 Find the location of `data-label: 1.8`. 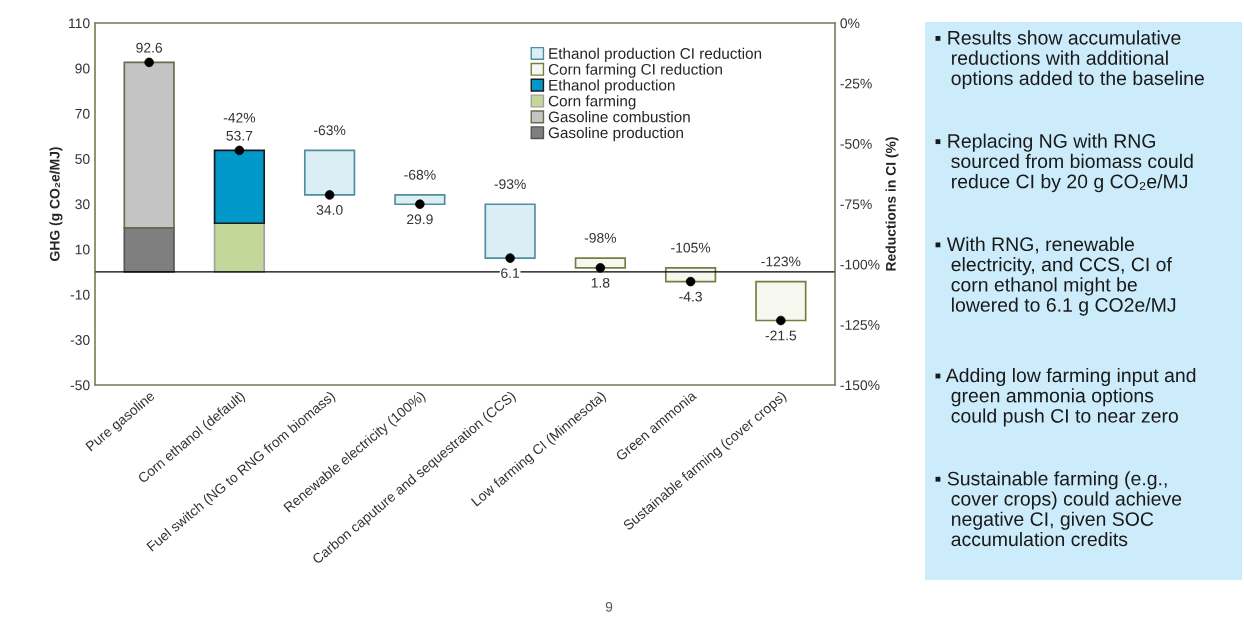

data-label: 1.8 is located at coordinates (600, 282).